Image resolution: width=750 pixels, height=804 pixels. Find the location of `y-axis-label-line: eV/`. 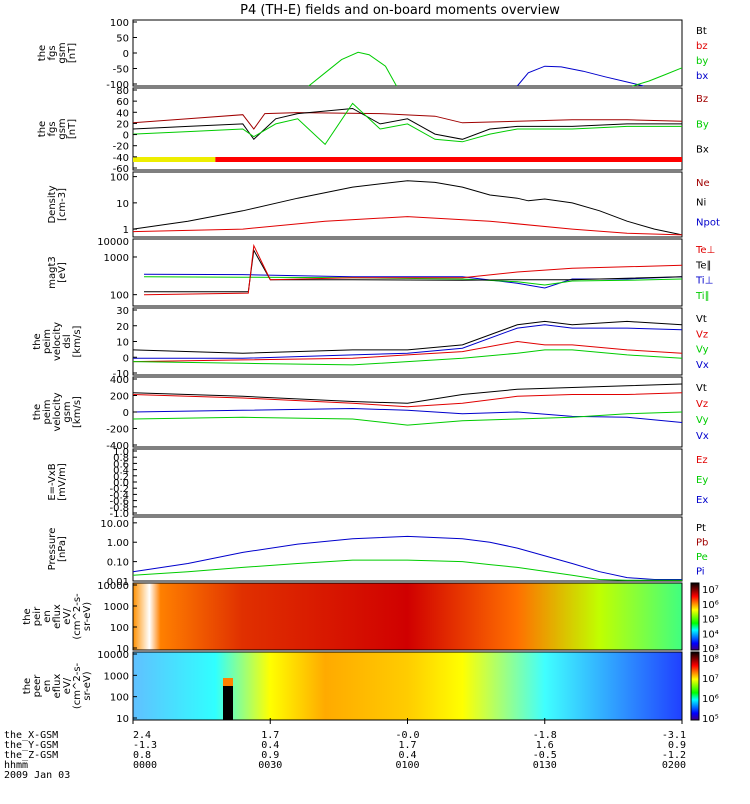

y-axis-label-line: eV/ is located at coordinates (67, 685).